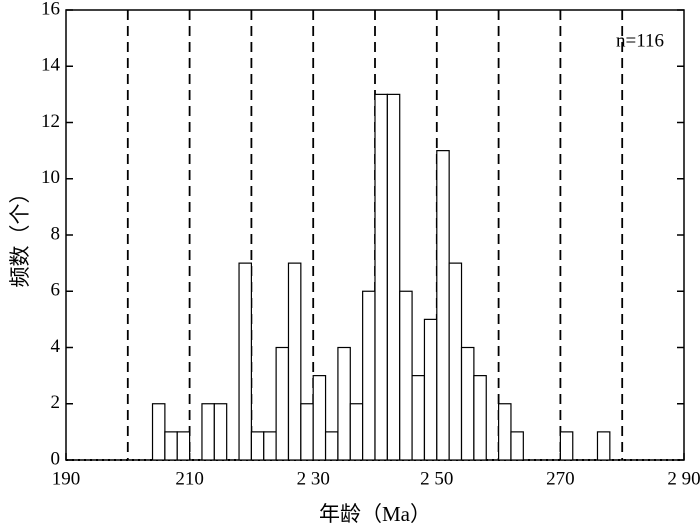 The width and height of the screenshot is (700, 530). What do you see at coordinates (56, 346) in the screenshot?
I see `y-tick-label: 4` at bounding box center [56, 346].